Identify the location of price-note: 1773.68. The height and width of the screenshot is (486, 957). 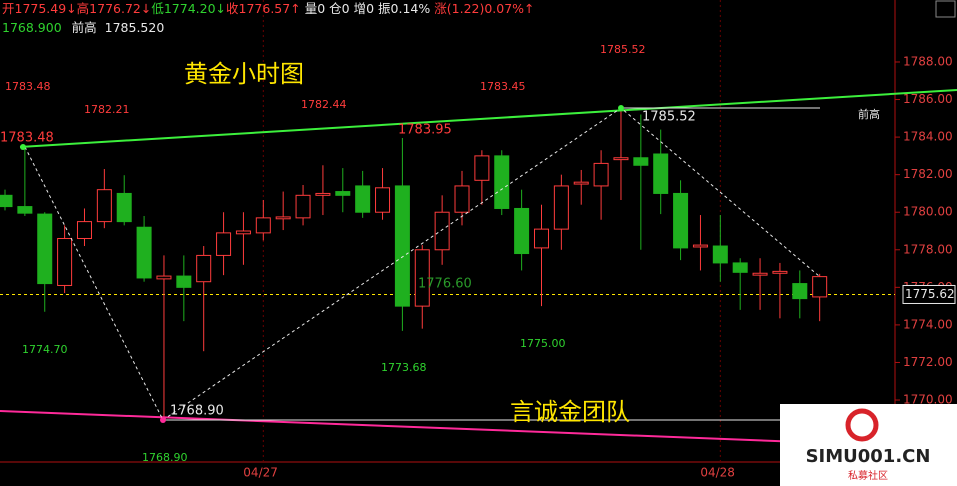
(404, 367).